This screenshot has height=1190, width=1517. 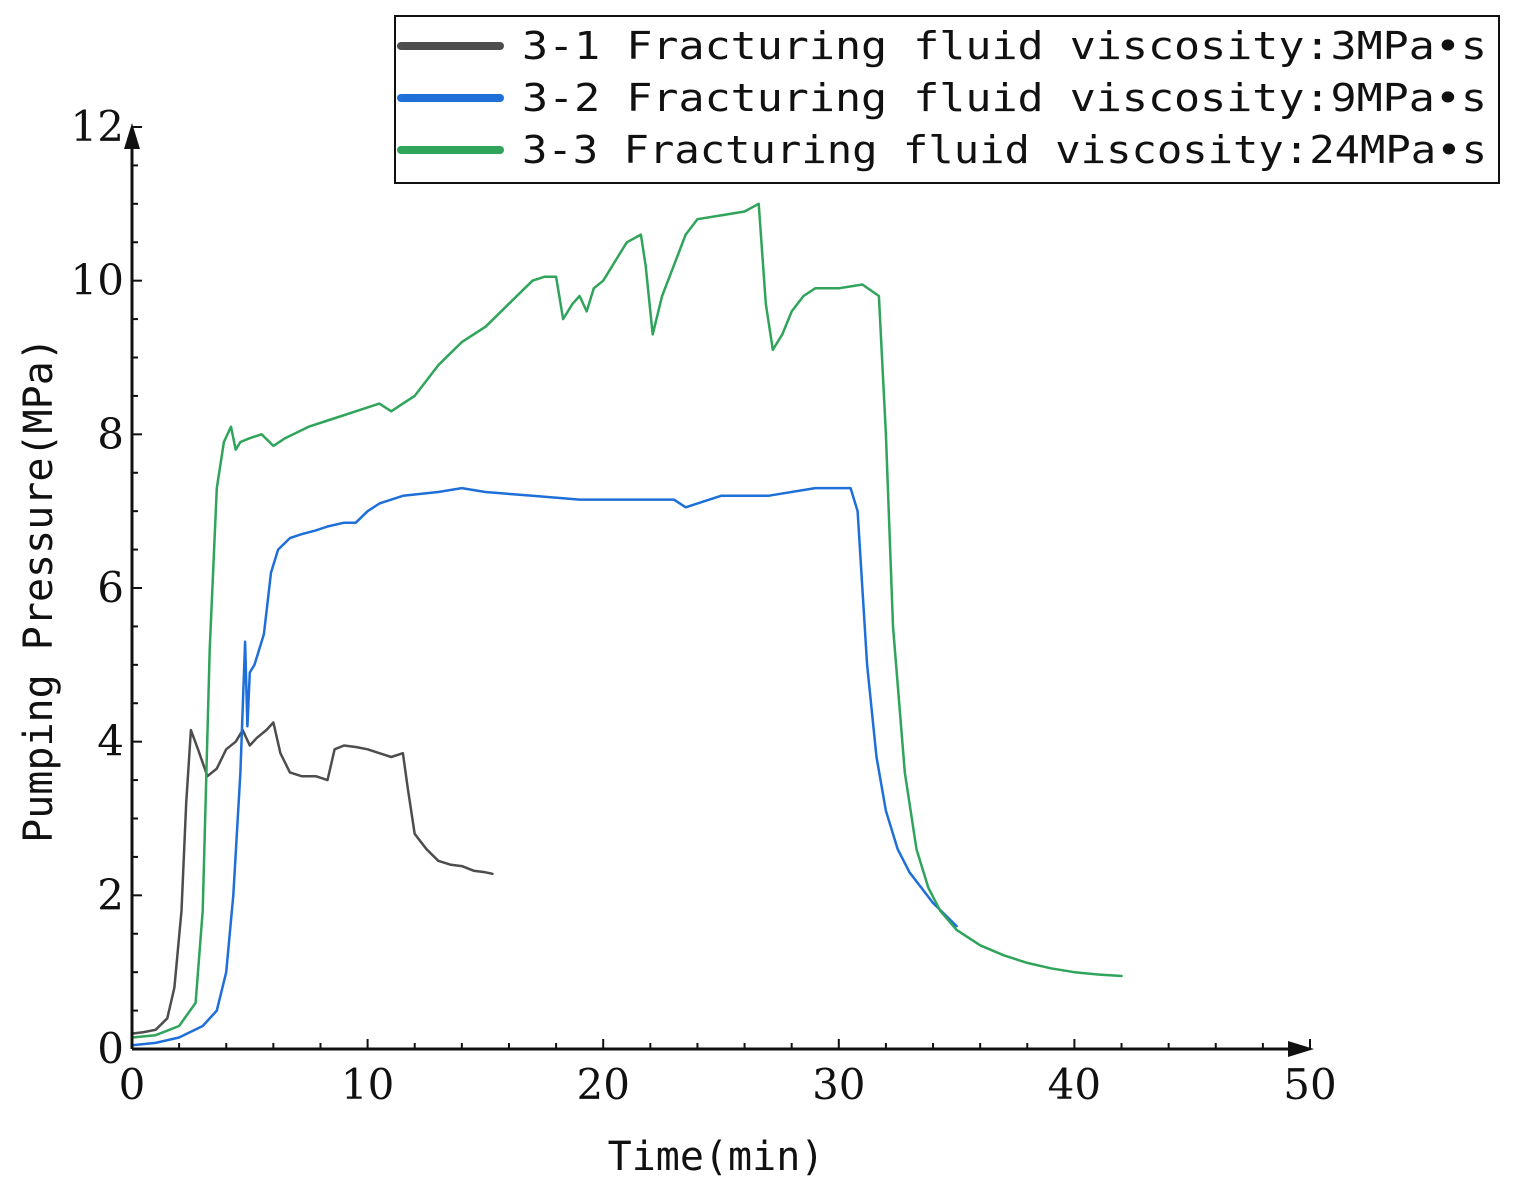 I want to click on y-tick-label: 12, so click(x=97, y=126).